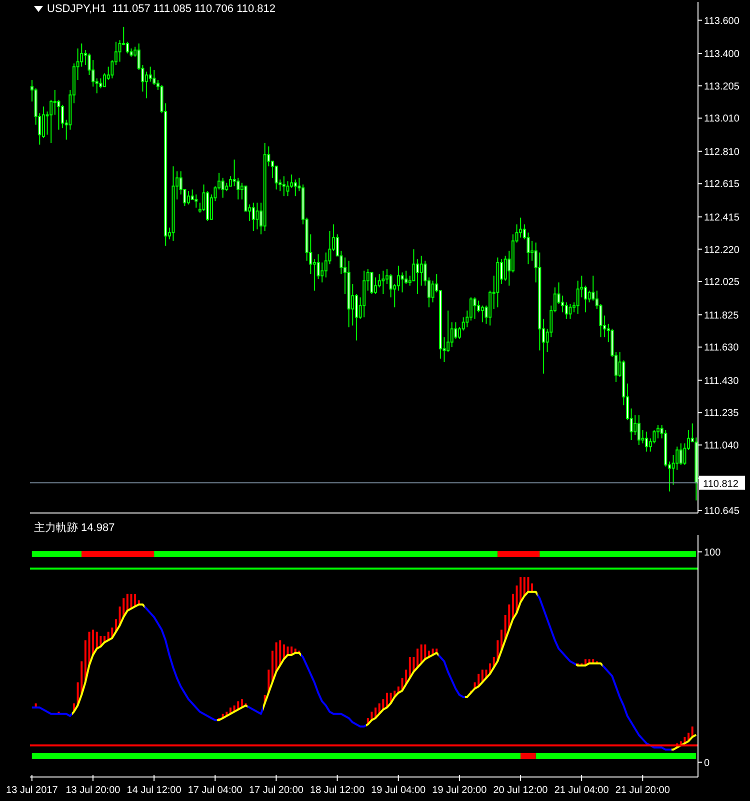 The image size is (750, 801). I want to click on x-tick-label: 17 Jul 20:00, so click(276, 790).